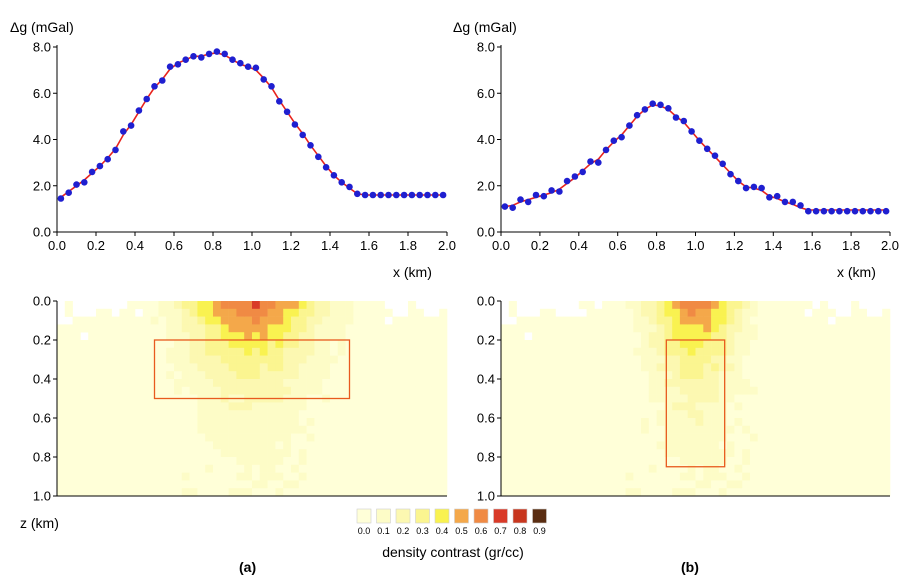 The height and width of the screenshot is (588, 906). What do you see at coordinates (364, 516) in the screenshot?
I see `colorbar-swatch` at bounding box center [364, 516].